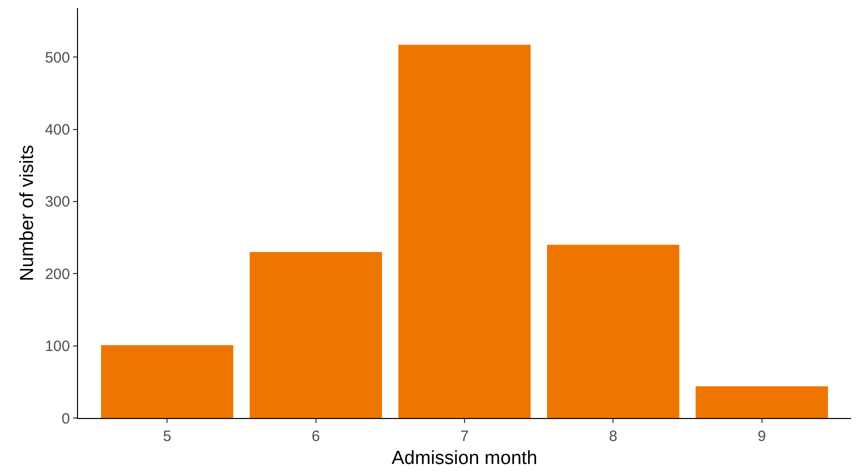 The height and width of the screenshot is (475, 859). What do you see at coordinates (762, 436) in the screenshot?
I see `x-tick-label: 9` at bounding box center [762, 436].